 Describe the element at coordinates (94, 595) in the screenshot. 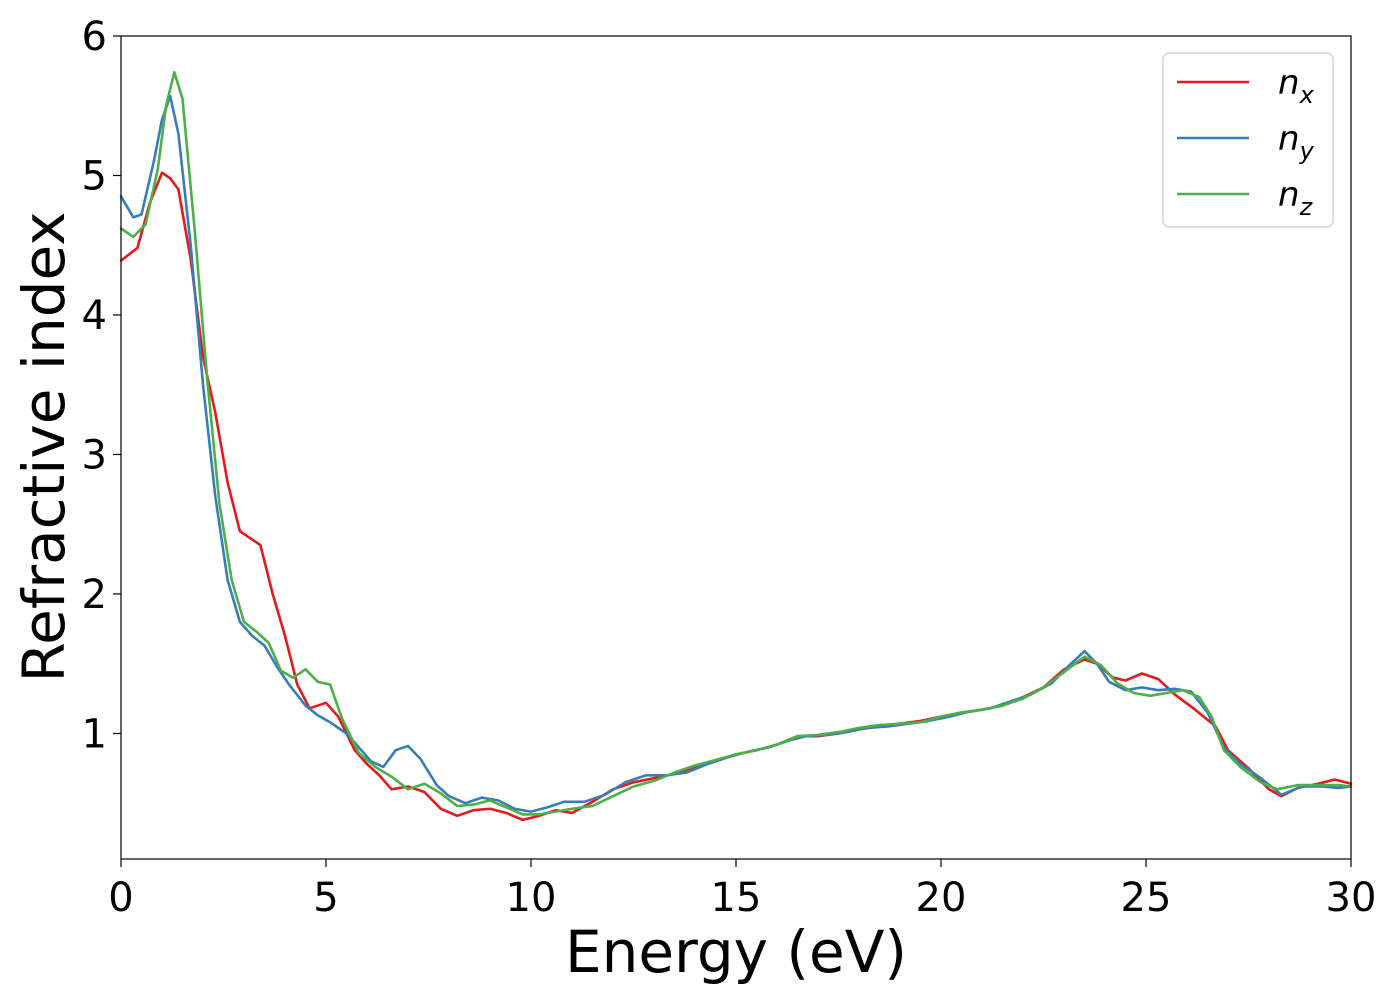

I see `y-tick-label: 2` at that location.